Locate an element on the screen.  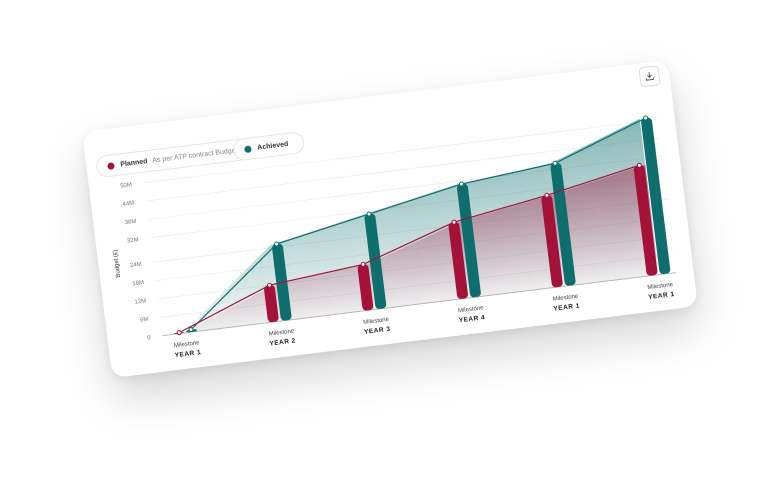
y-tick-label: 6M is located at coordinates (144, 320).